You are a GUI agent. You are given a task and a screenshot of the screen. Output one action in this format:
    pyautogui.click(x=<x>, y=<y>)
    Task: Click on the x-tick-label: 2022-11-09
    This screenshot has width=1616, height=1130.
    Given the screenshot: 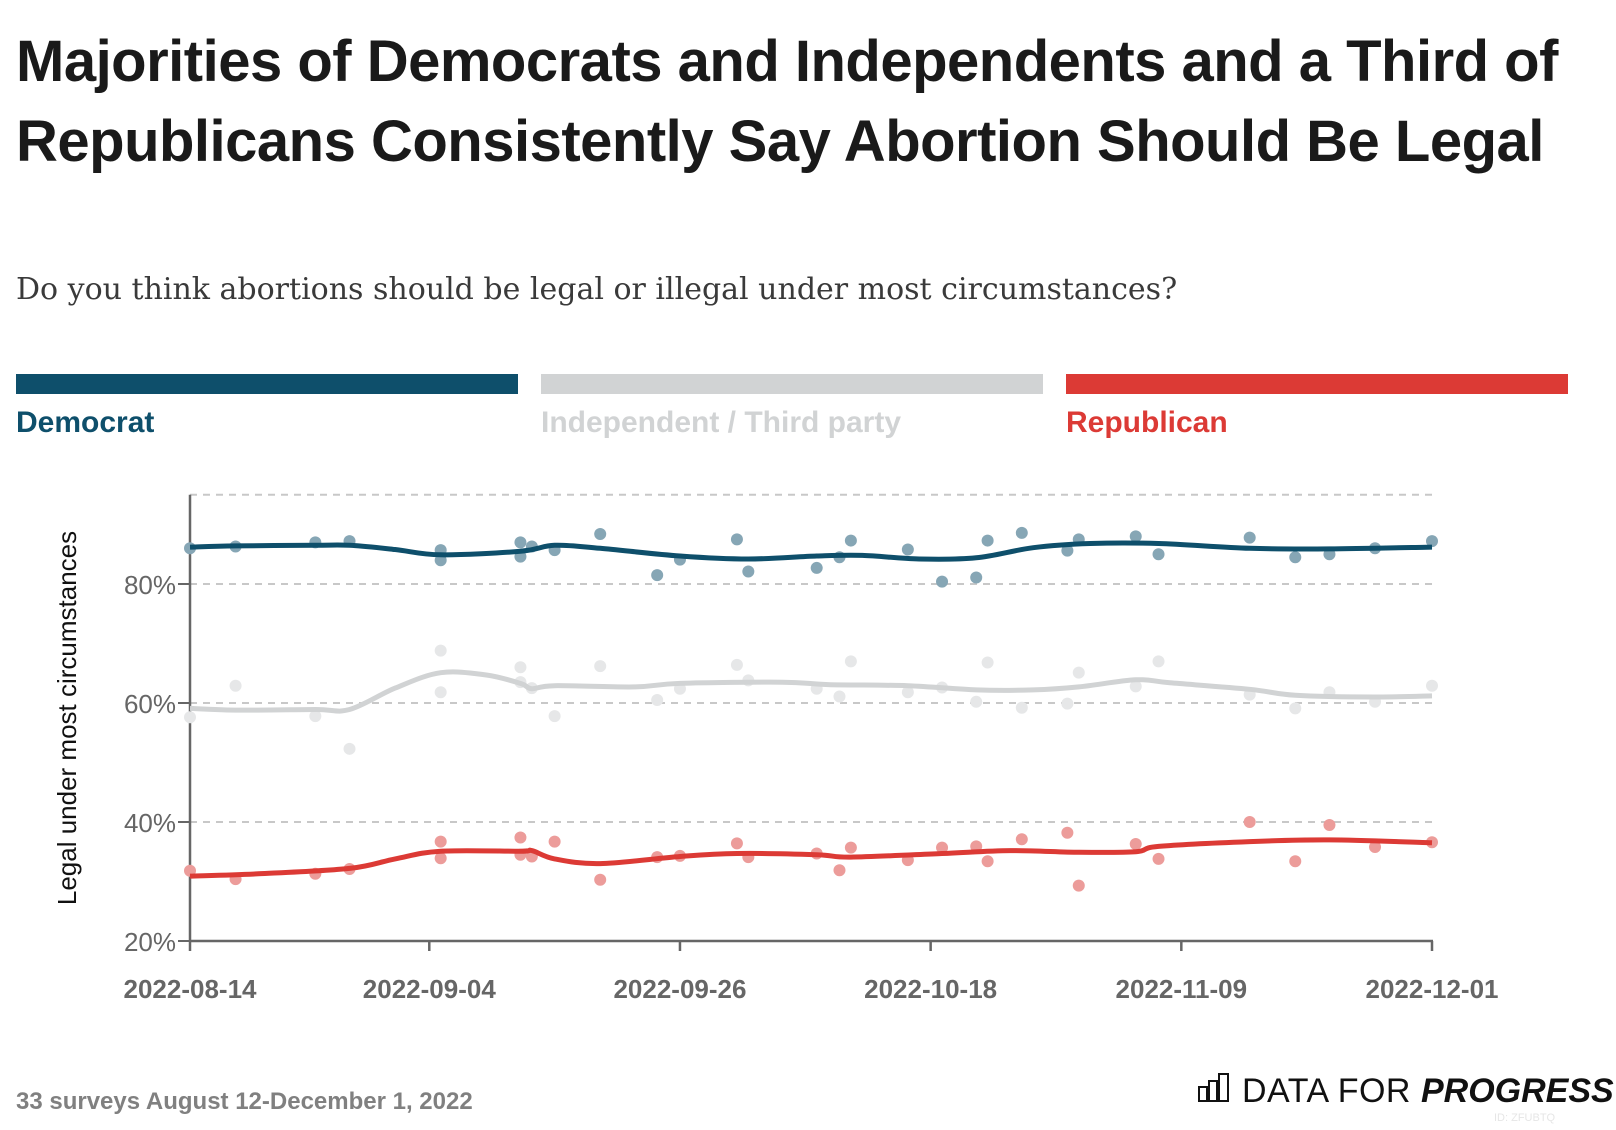 What is the action you would take?
    pyautogui.click(x=1182, y=989)
    